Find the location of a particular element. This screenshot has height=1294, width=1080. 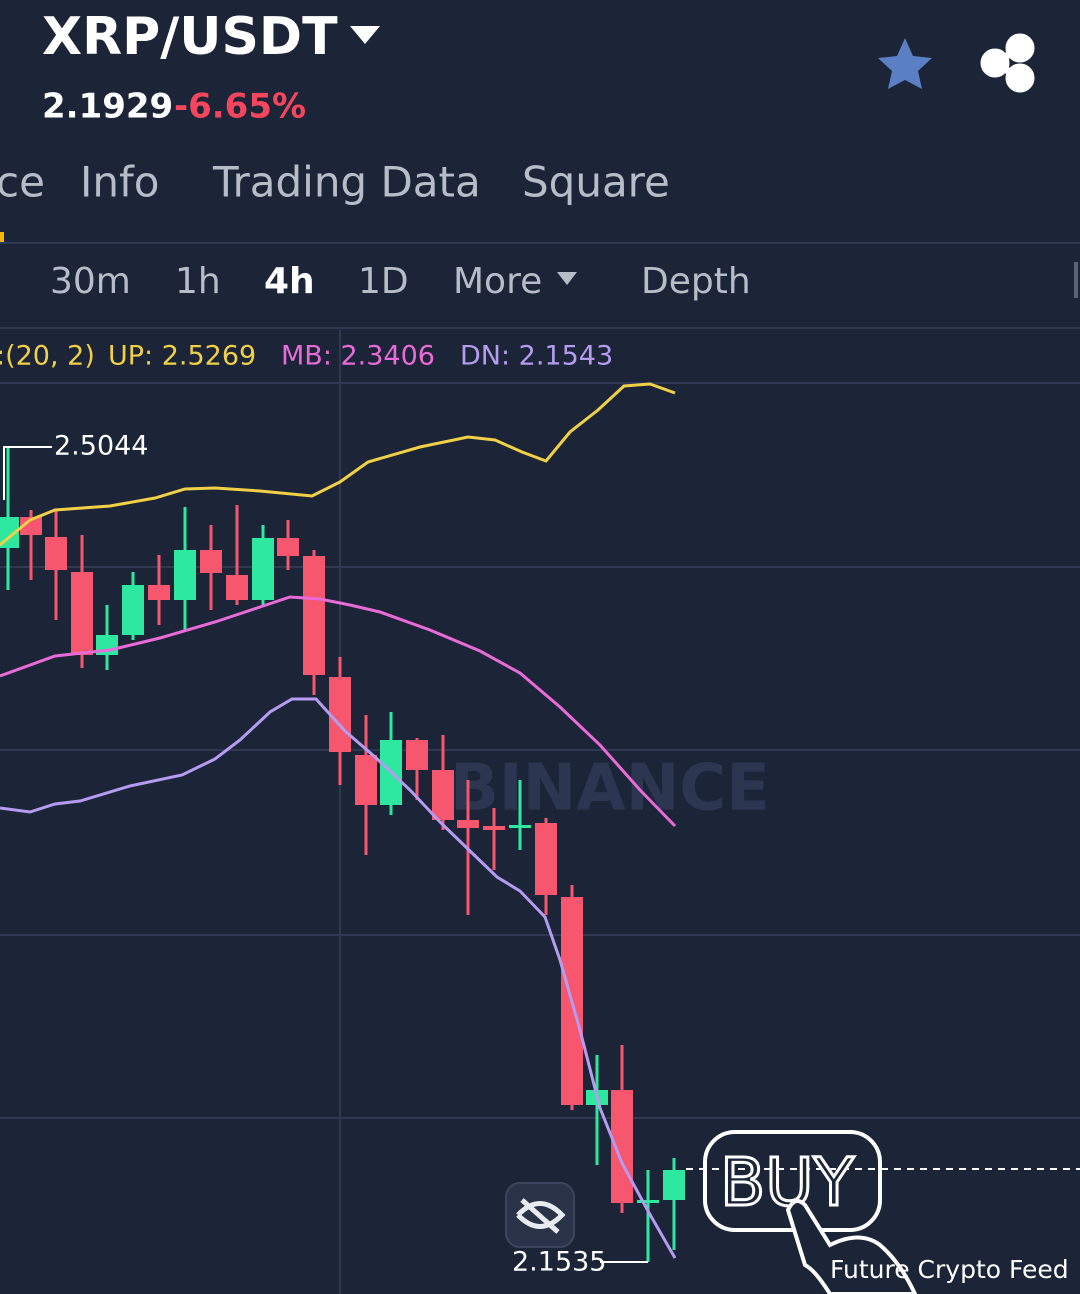

interval: 1D is located at coordinates (383, 281).